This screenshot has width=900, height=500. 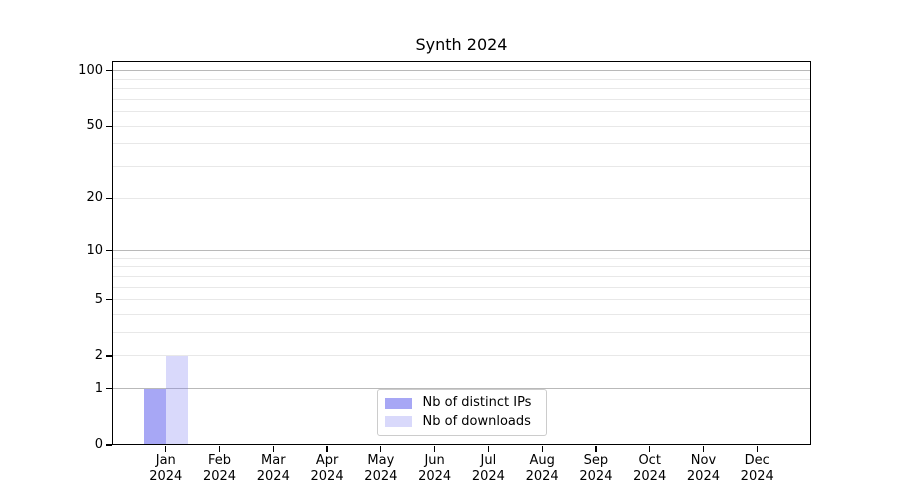 I want to click on x-tick-label: Nov 2024, so click(x=703, y=468).